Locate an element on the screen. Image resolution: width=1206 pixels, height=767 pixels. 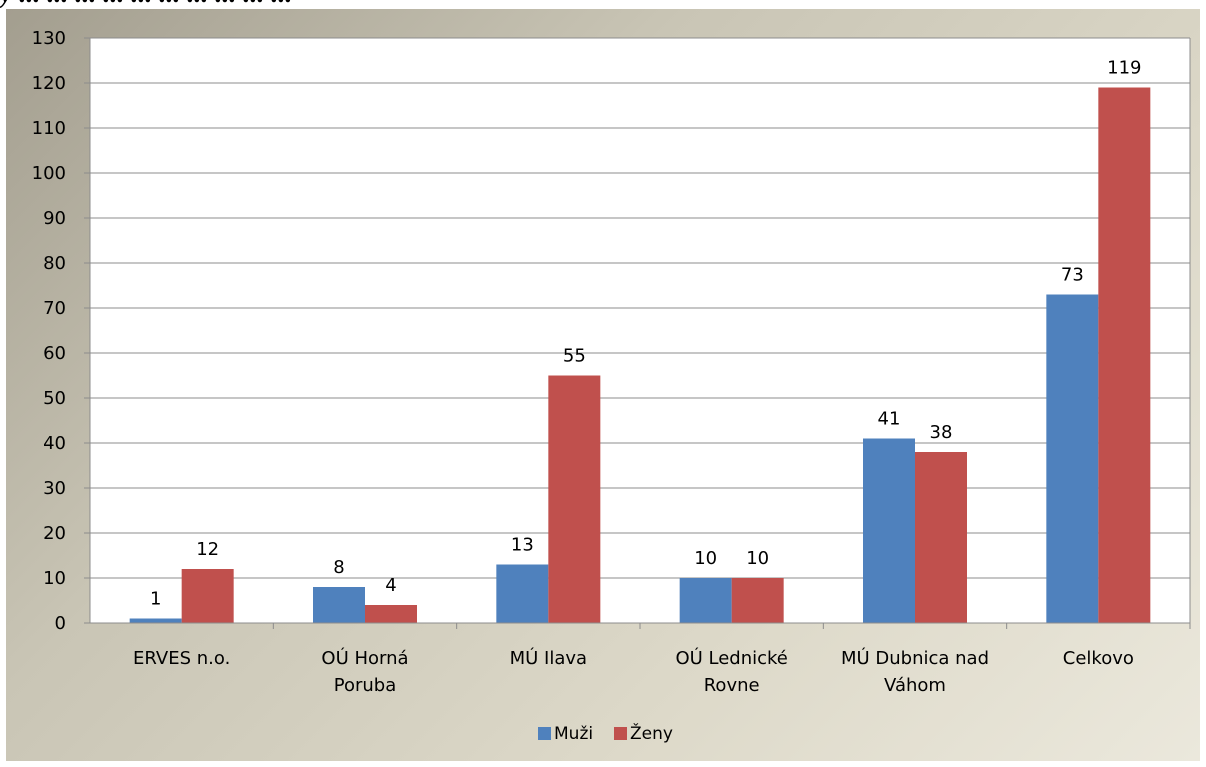
data-label: 38 is located at coordinates (941, 432).